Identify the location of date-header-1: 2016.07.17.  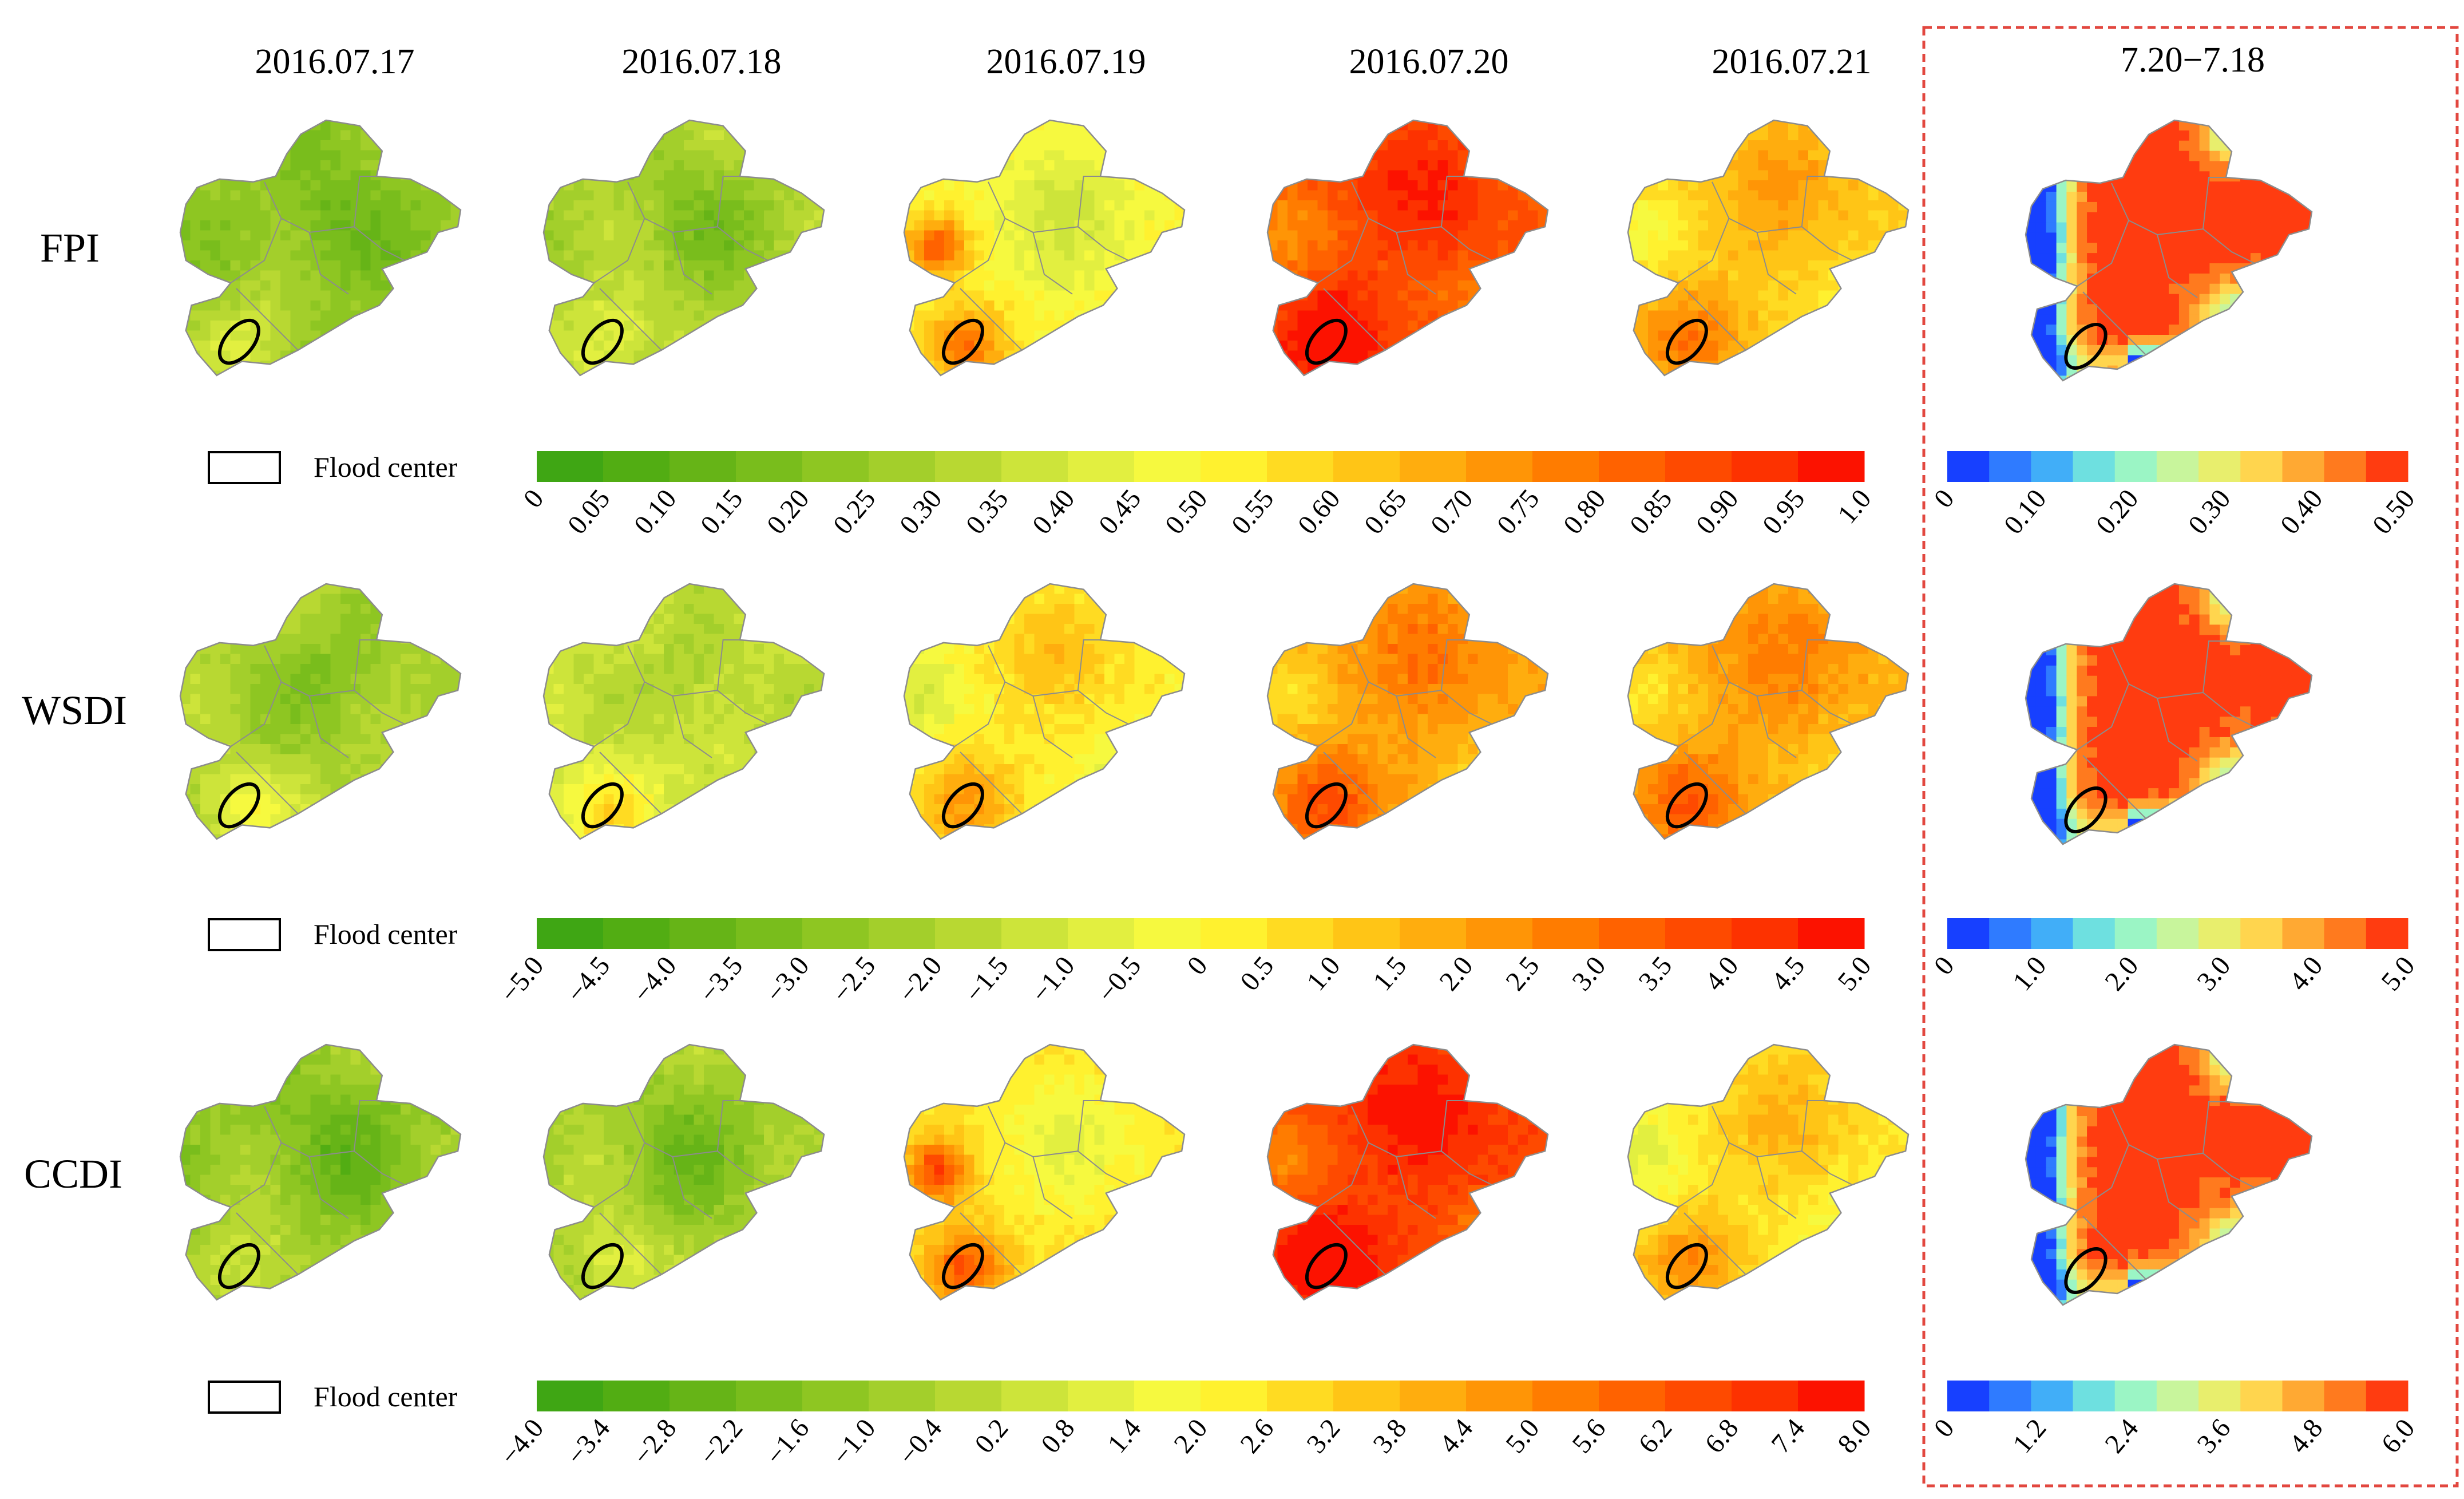
(335, 62).